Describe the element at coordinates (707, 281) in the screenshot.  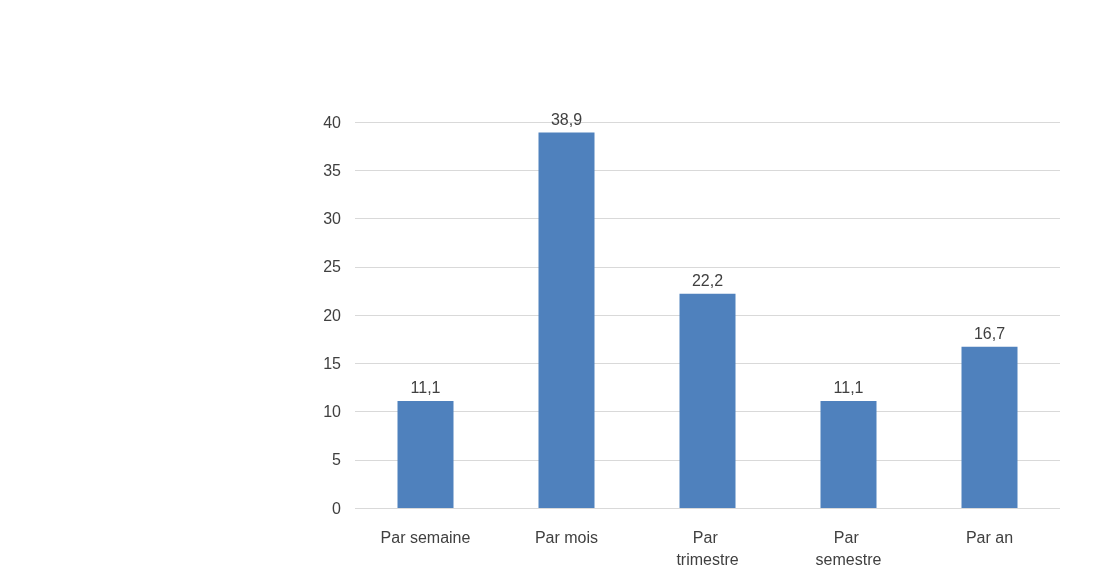
I see `data-label: 22,2` at that location.